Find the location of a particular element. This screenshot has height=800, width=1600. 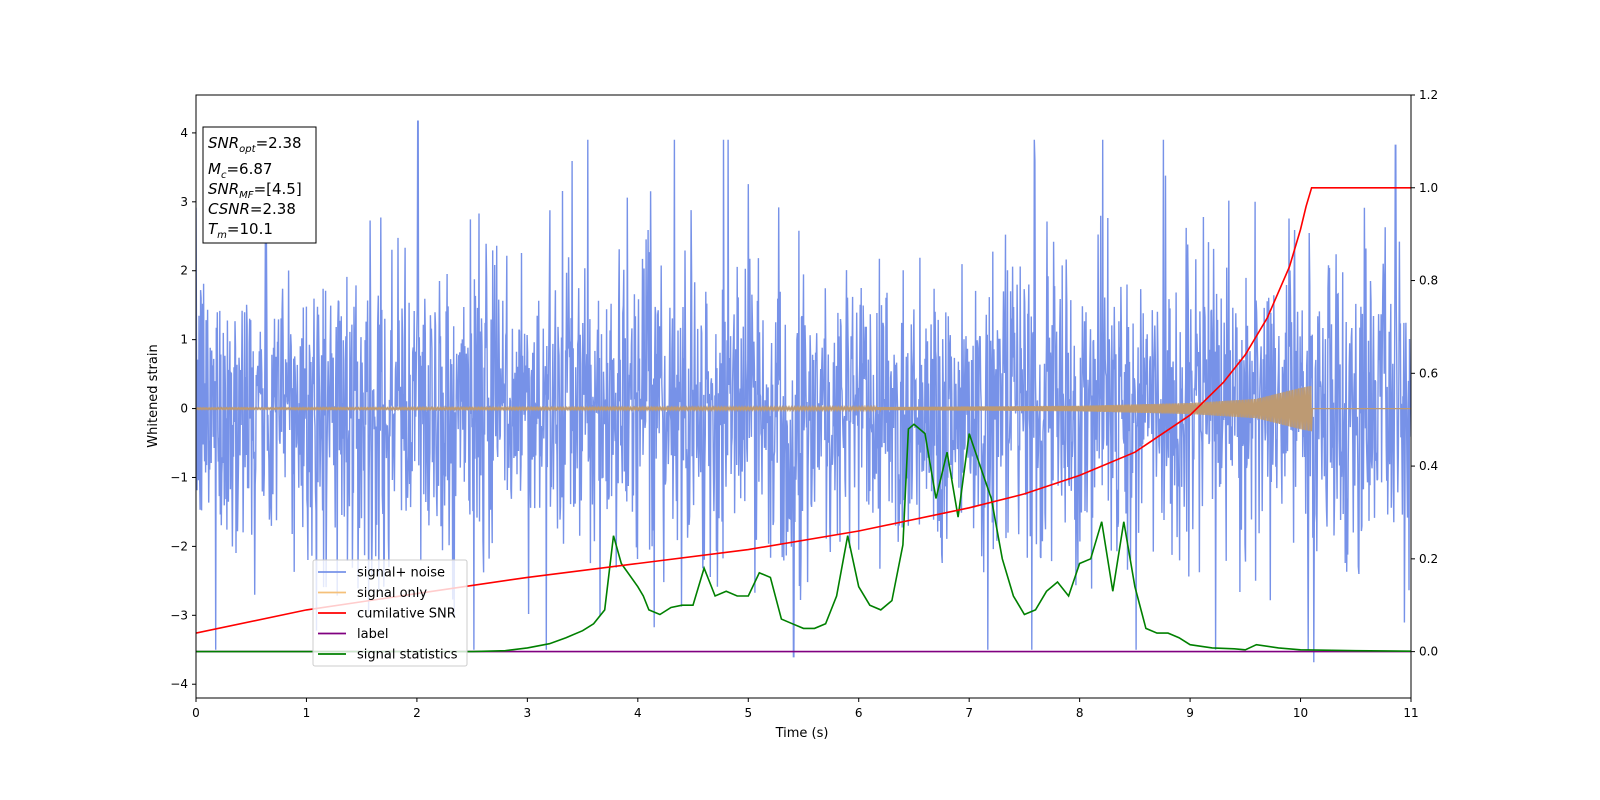

x-tick-label: 1 is located at coordinates (307, 713).